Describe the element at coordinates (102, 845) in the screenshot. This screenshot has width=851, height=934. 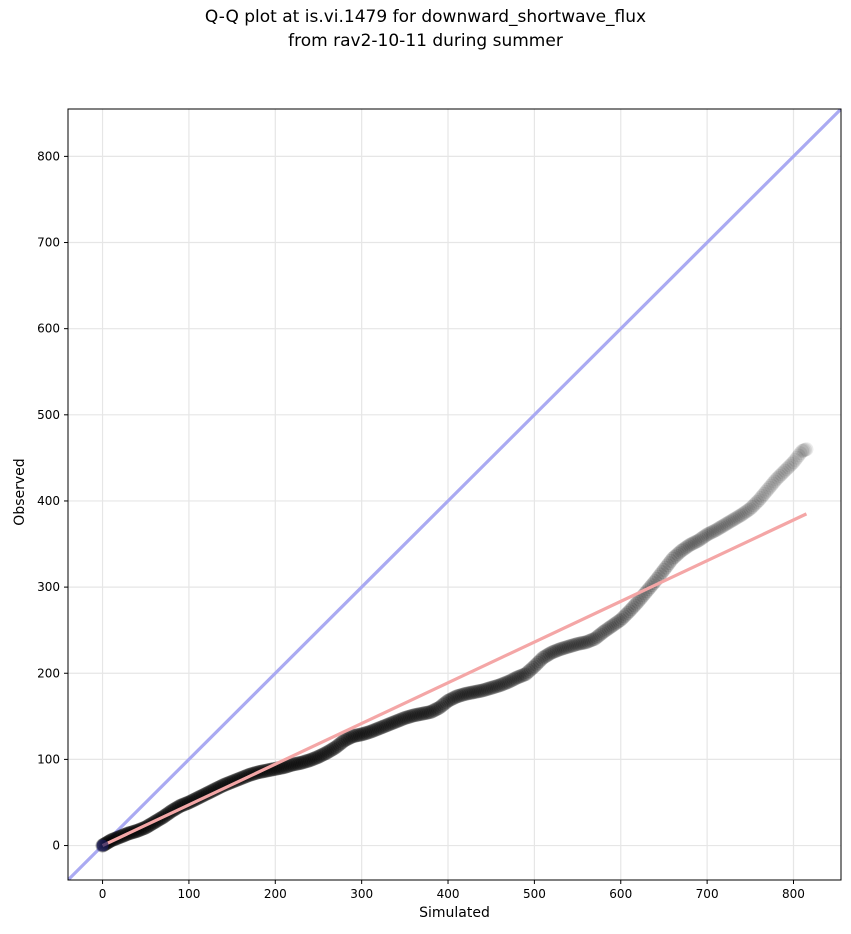
I see `origin-point` at that location.